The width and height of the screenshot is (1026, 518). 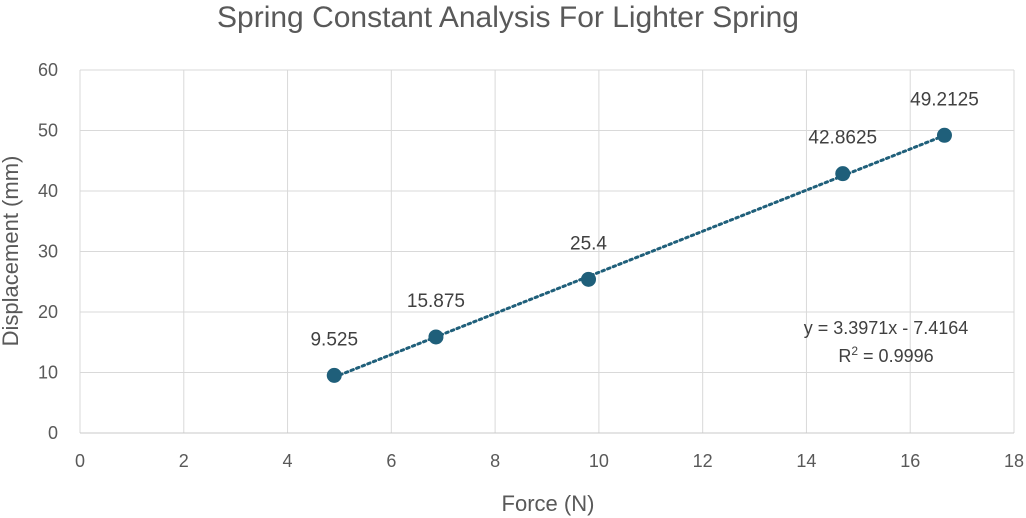 I want to click on trendline-equation: y = 3.3971x - 7.4164, so click(x=886, y=328).